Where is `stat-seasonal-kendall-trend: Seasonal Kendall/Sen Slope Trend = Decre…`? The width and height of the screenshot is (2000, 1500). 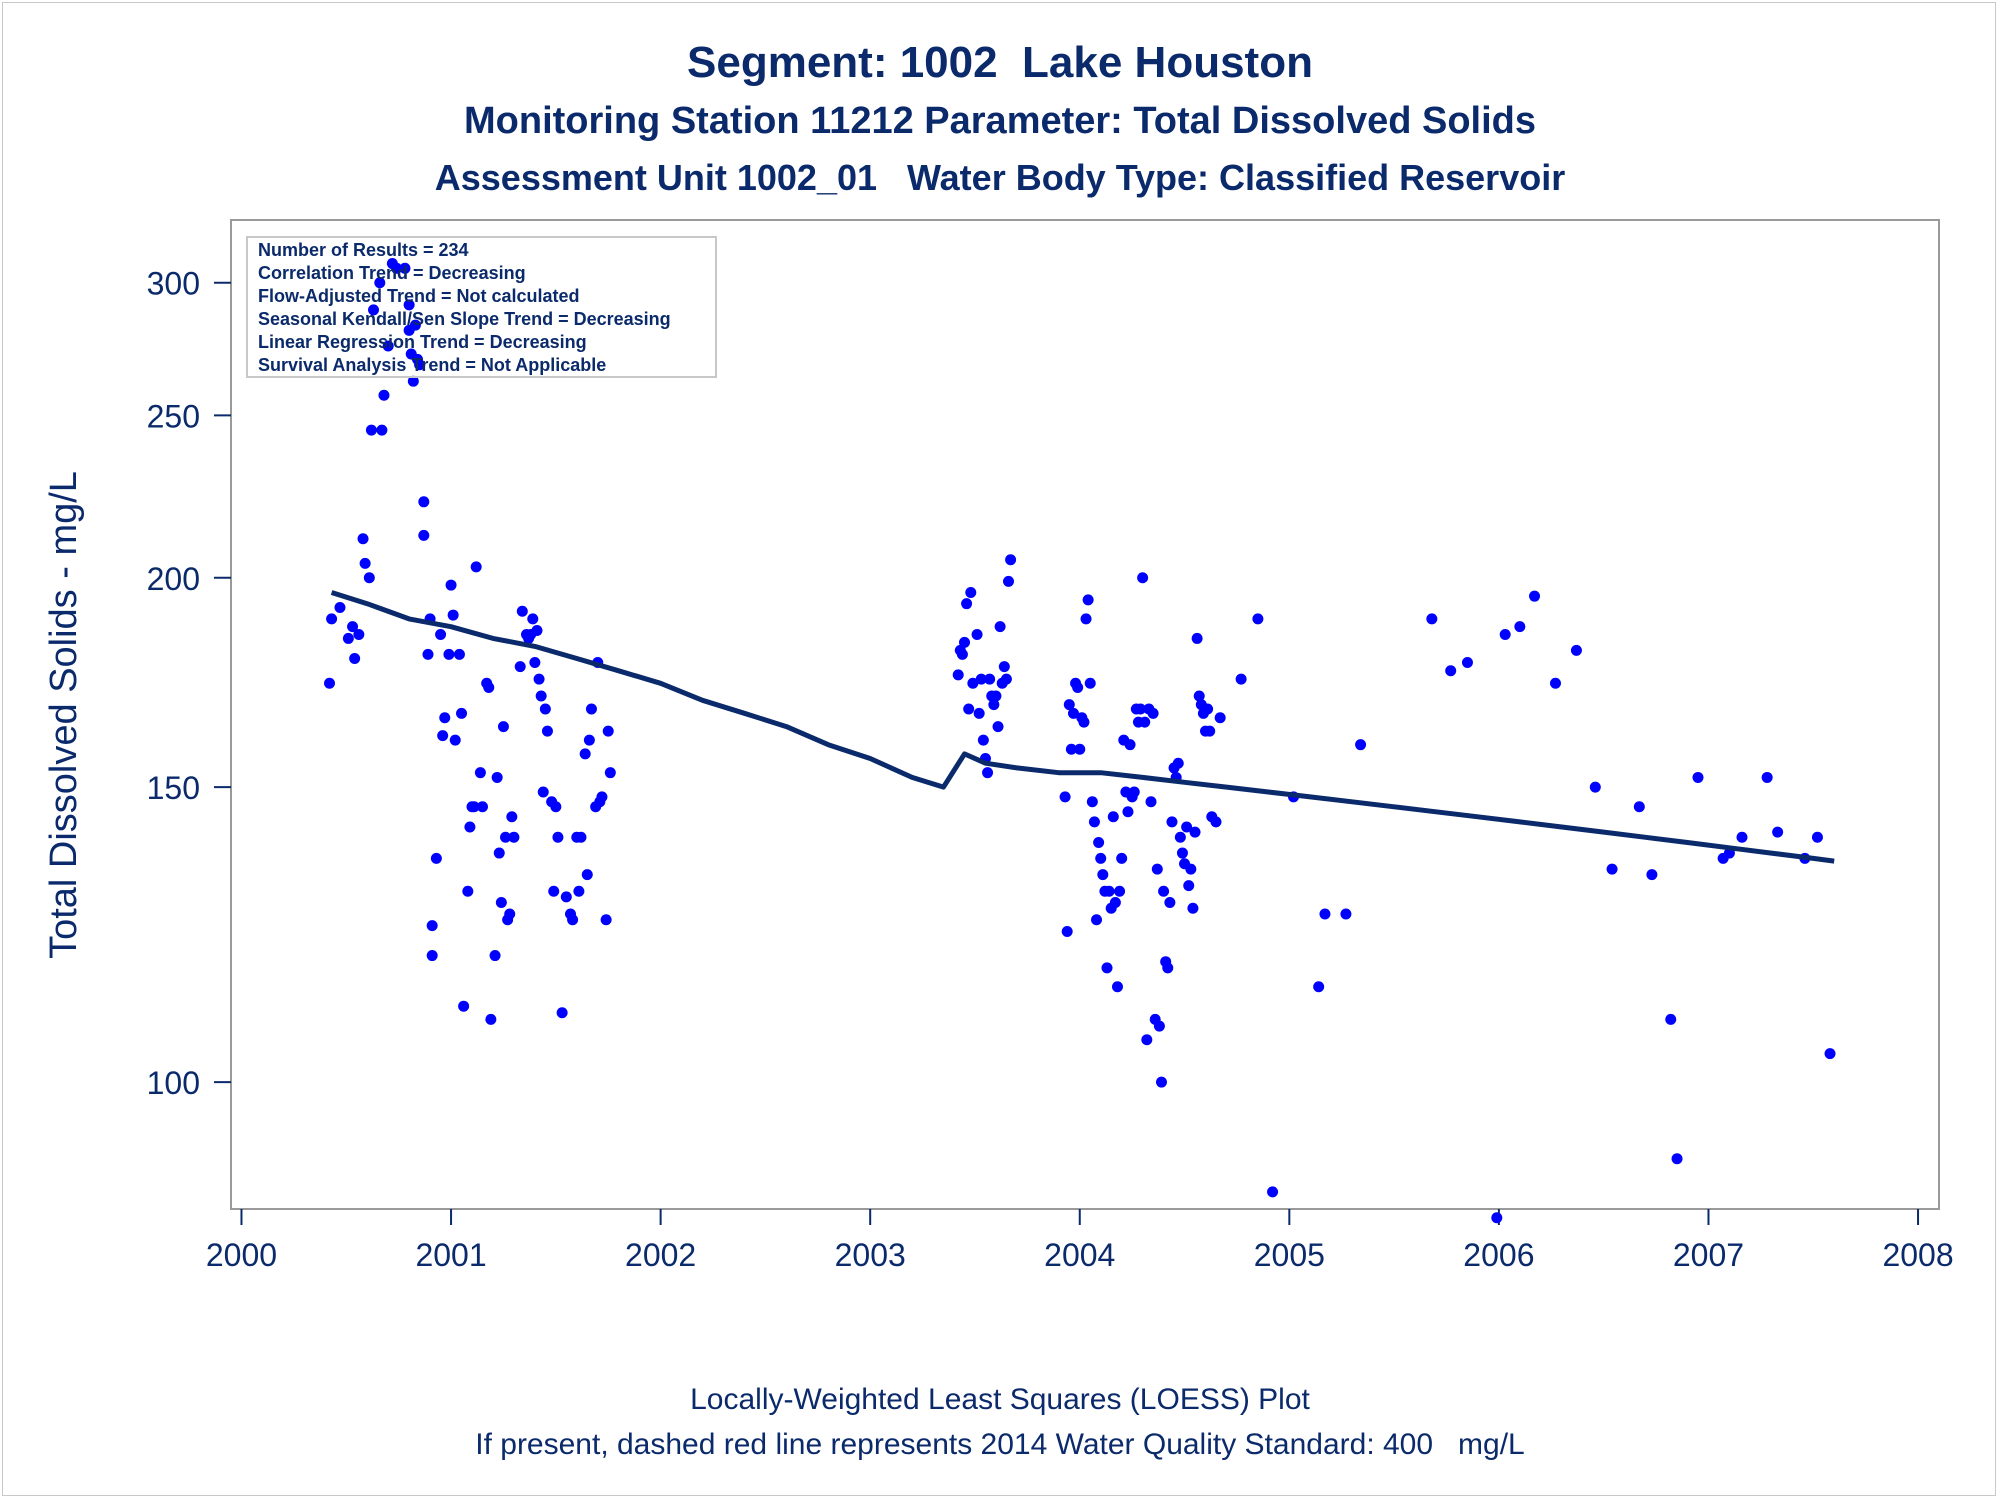
stat-seasonal-kendall-trend: Seasonal Kendall/Sen Slope Trend = Decre… is located at coordinates (464, 319).